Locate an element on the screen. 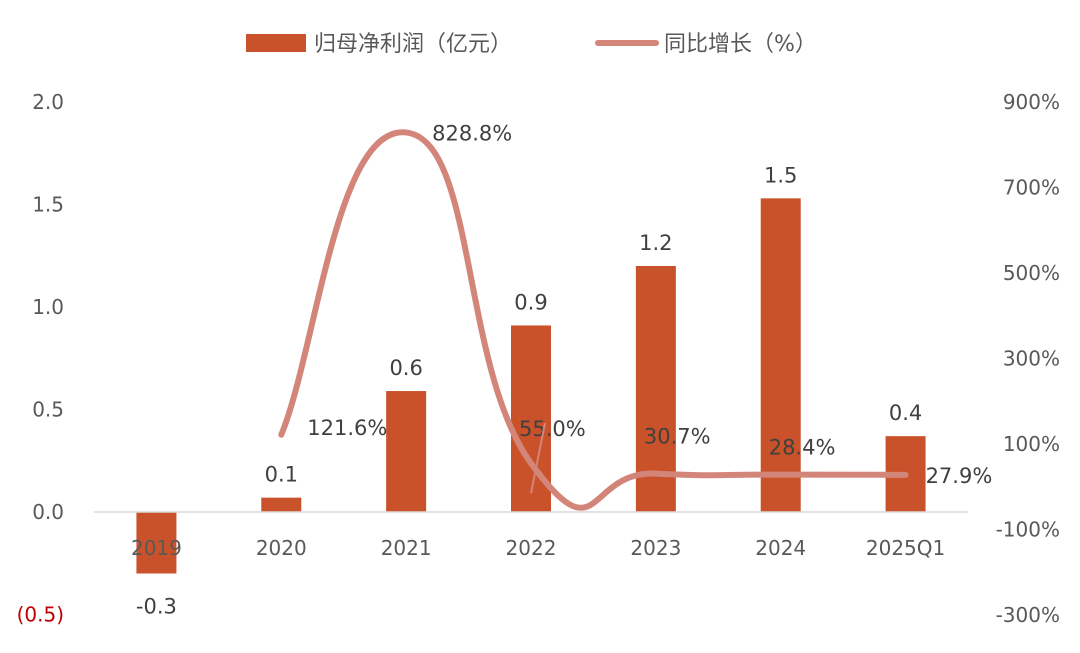 This screenshot has width=1080, height=653. bar-data-label: 1.5 is located at coordinates (780, 175).